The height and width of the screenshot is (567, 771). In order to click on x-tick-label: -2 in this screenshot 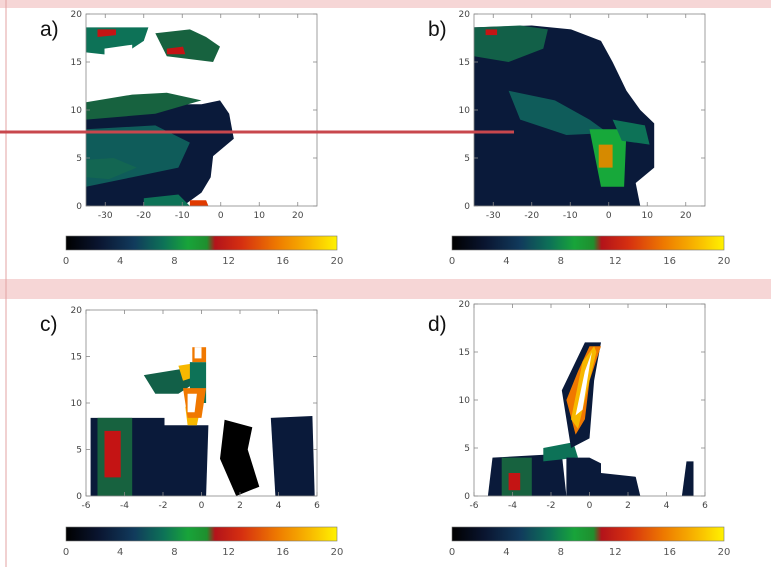, I will do `click(551, 506)`.